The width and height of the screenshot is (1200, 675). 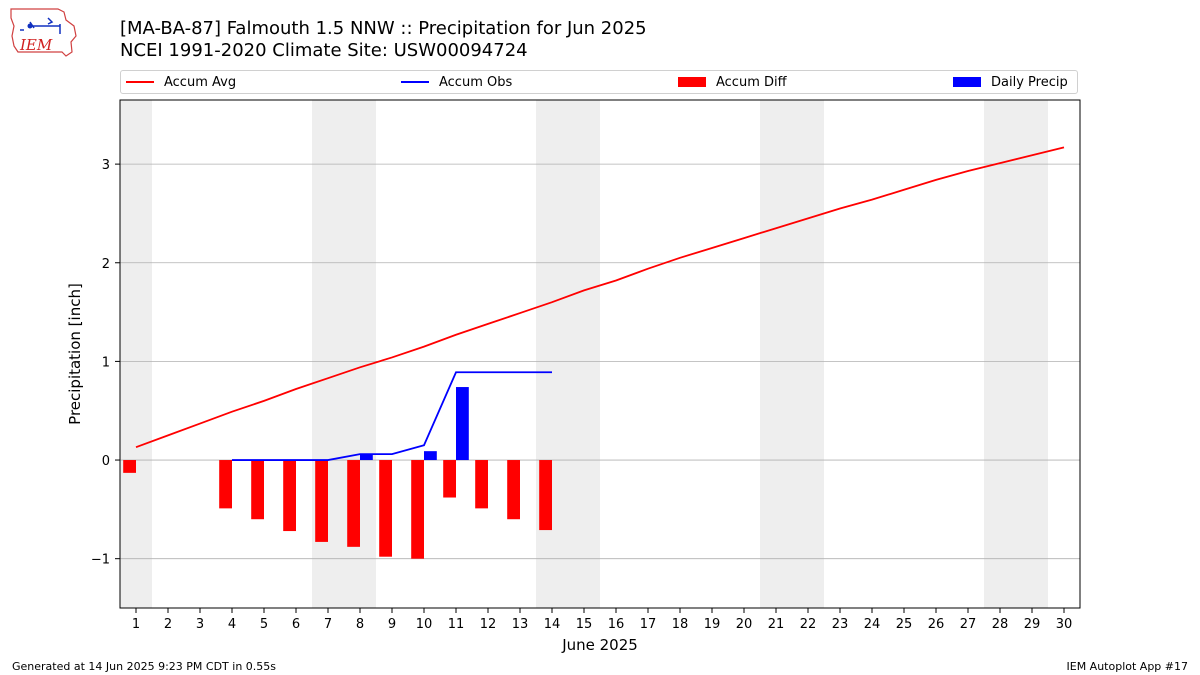 I want to click on legend-item-accum-avg: Accum Avg, so click(x=181, y=83).